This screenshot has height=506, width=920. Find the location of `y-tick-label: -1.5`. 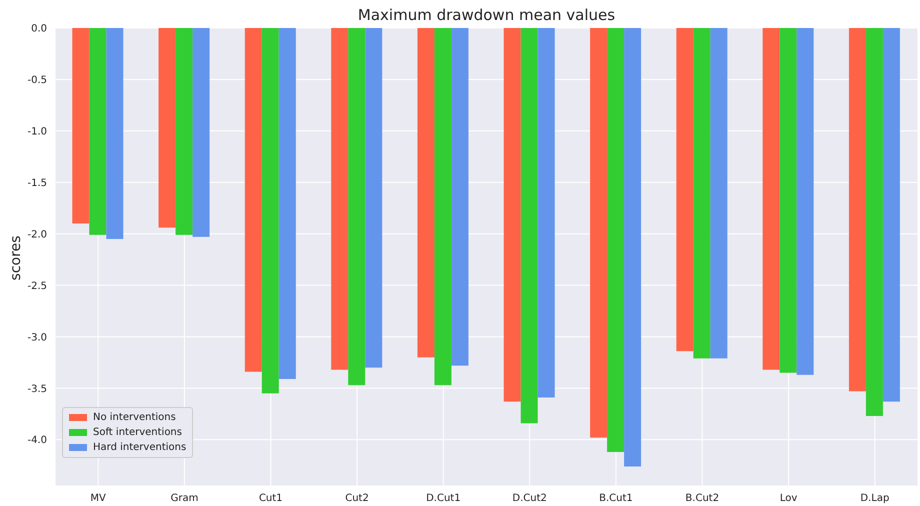

y-tick-label: -1.5 is located at coordinates (37, 183).